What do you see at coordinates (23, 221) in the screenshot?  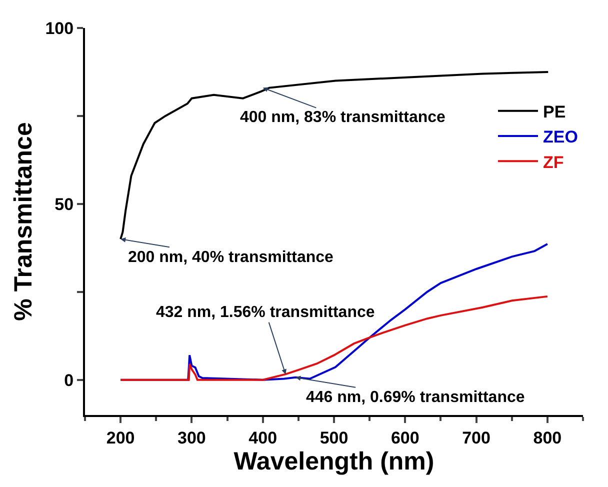 I see `y-axis-title: % Transmittance` at bounding box center [23, 221].